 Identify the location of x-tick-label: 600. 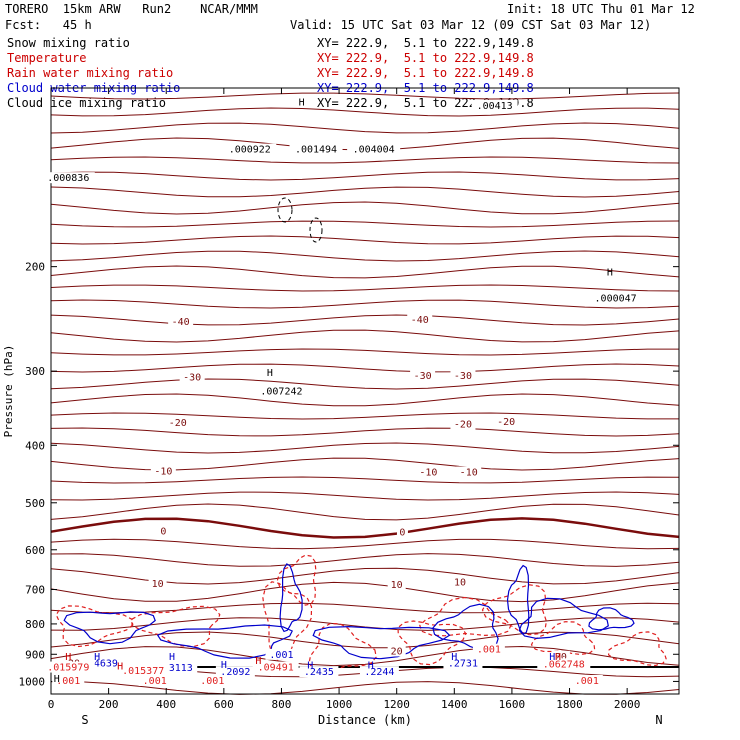
(224, 704).